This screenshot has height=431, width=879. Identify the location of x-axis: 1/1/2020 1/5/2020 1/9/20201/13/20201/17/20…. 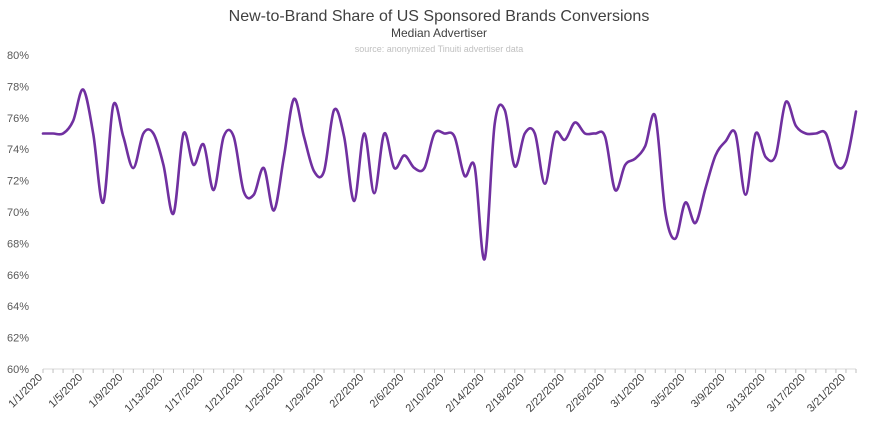
(431, 391).